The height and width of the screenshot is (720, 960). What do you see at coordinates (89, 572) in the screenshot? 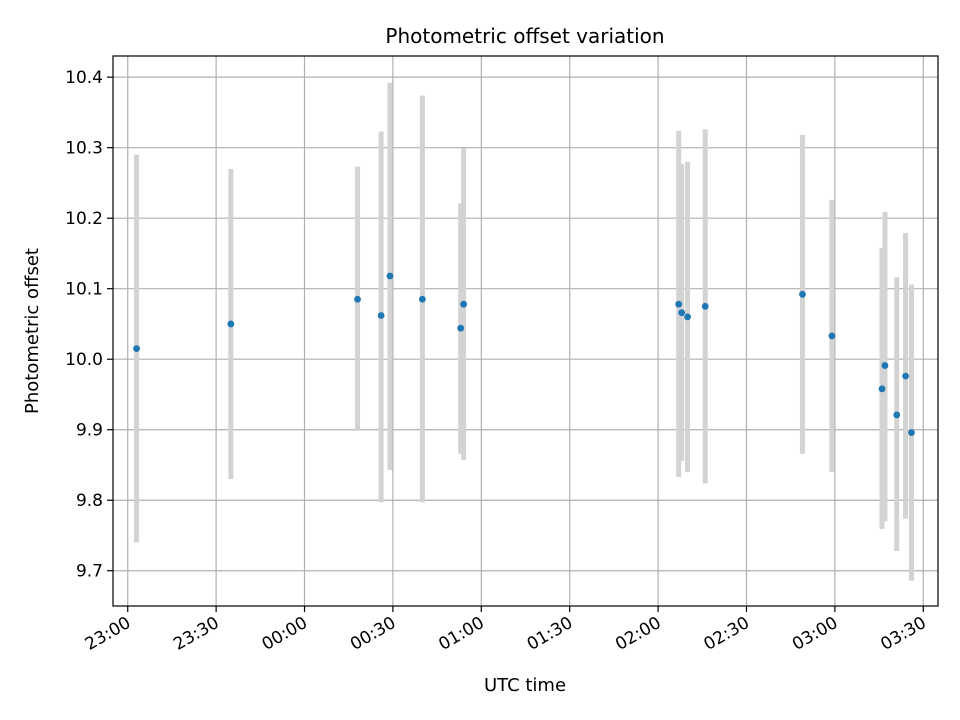
I see `y-tick-label: 9.7` at bounding box center [89, 572].